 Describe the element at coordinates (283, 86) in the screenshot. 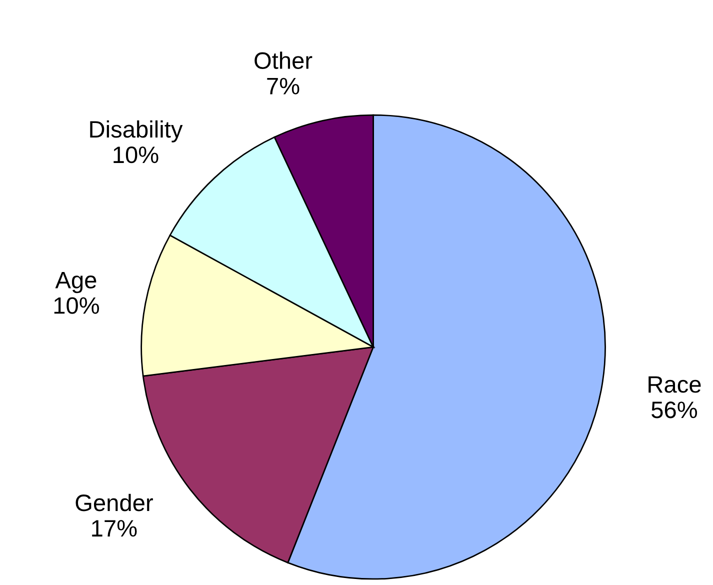

I see `data-label: 7%` at that location.